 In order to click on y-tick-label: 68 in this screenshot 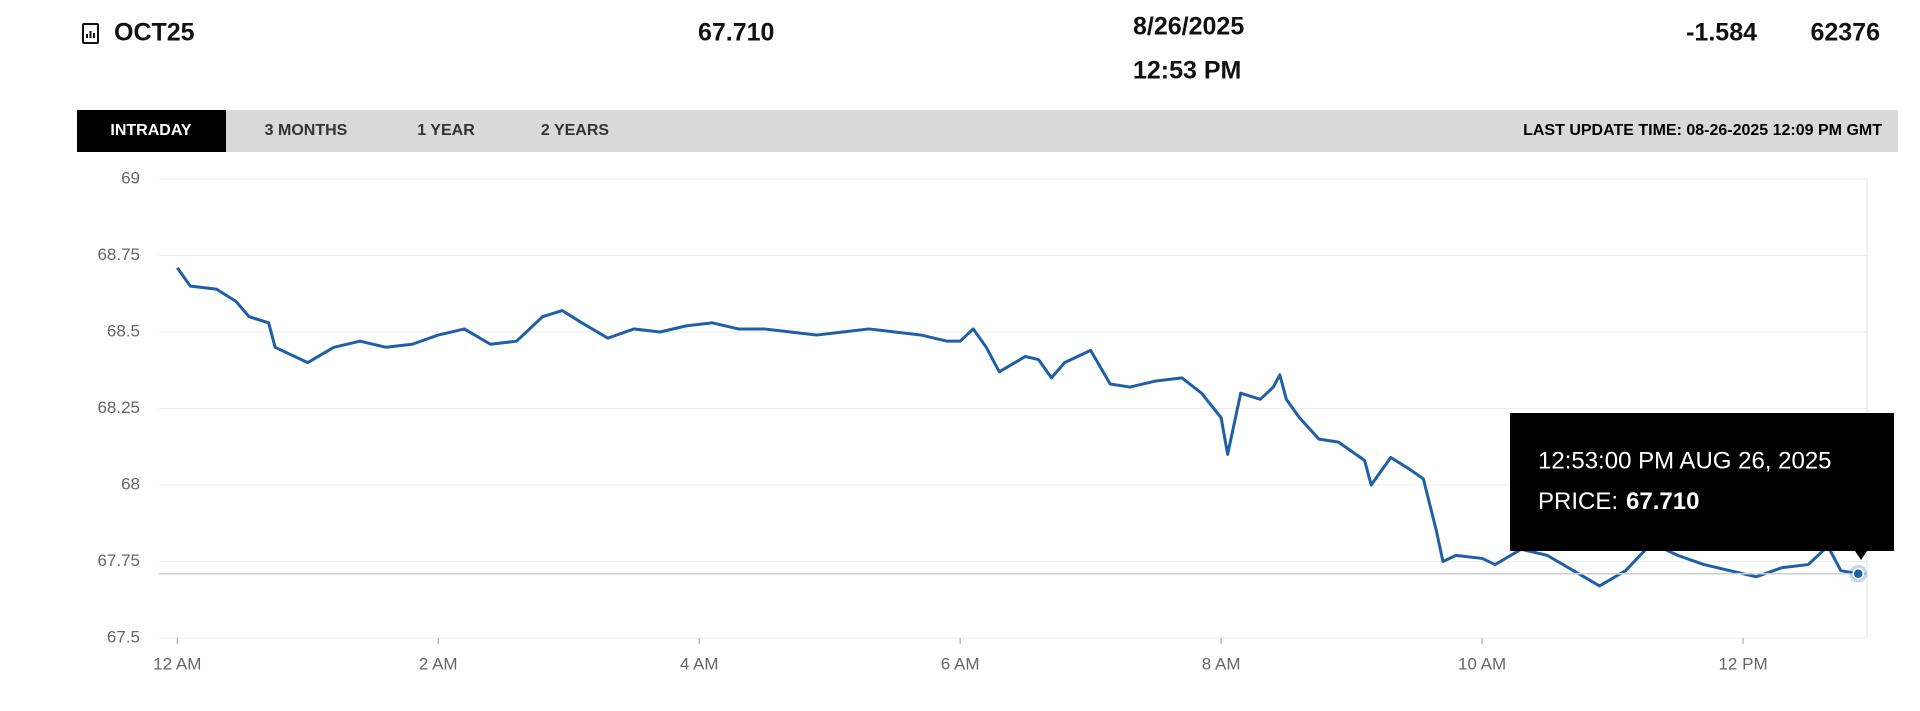, I will do `click(130, 483)`.